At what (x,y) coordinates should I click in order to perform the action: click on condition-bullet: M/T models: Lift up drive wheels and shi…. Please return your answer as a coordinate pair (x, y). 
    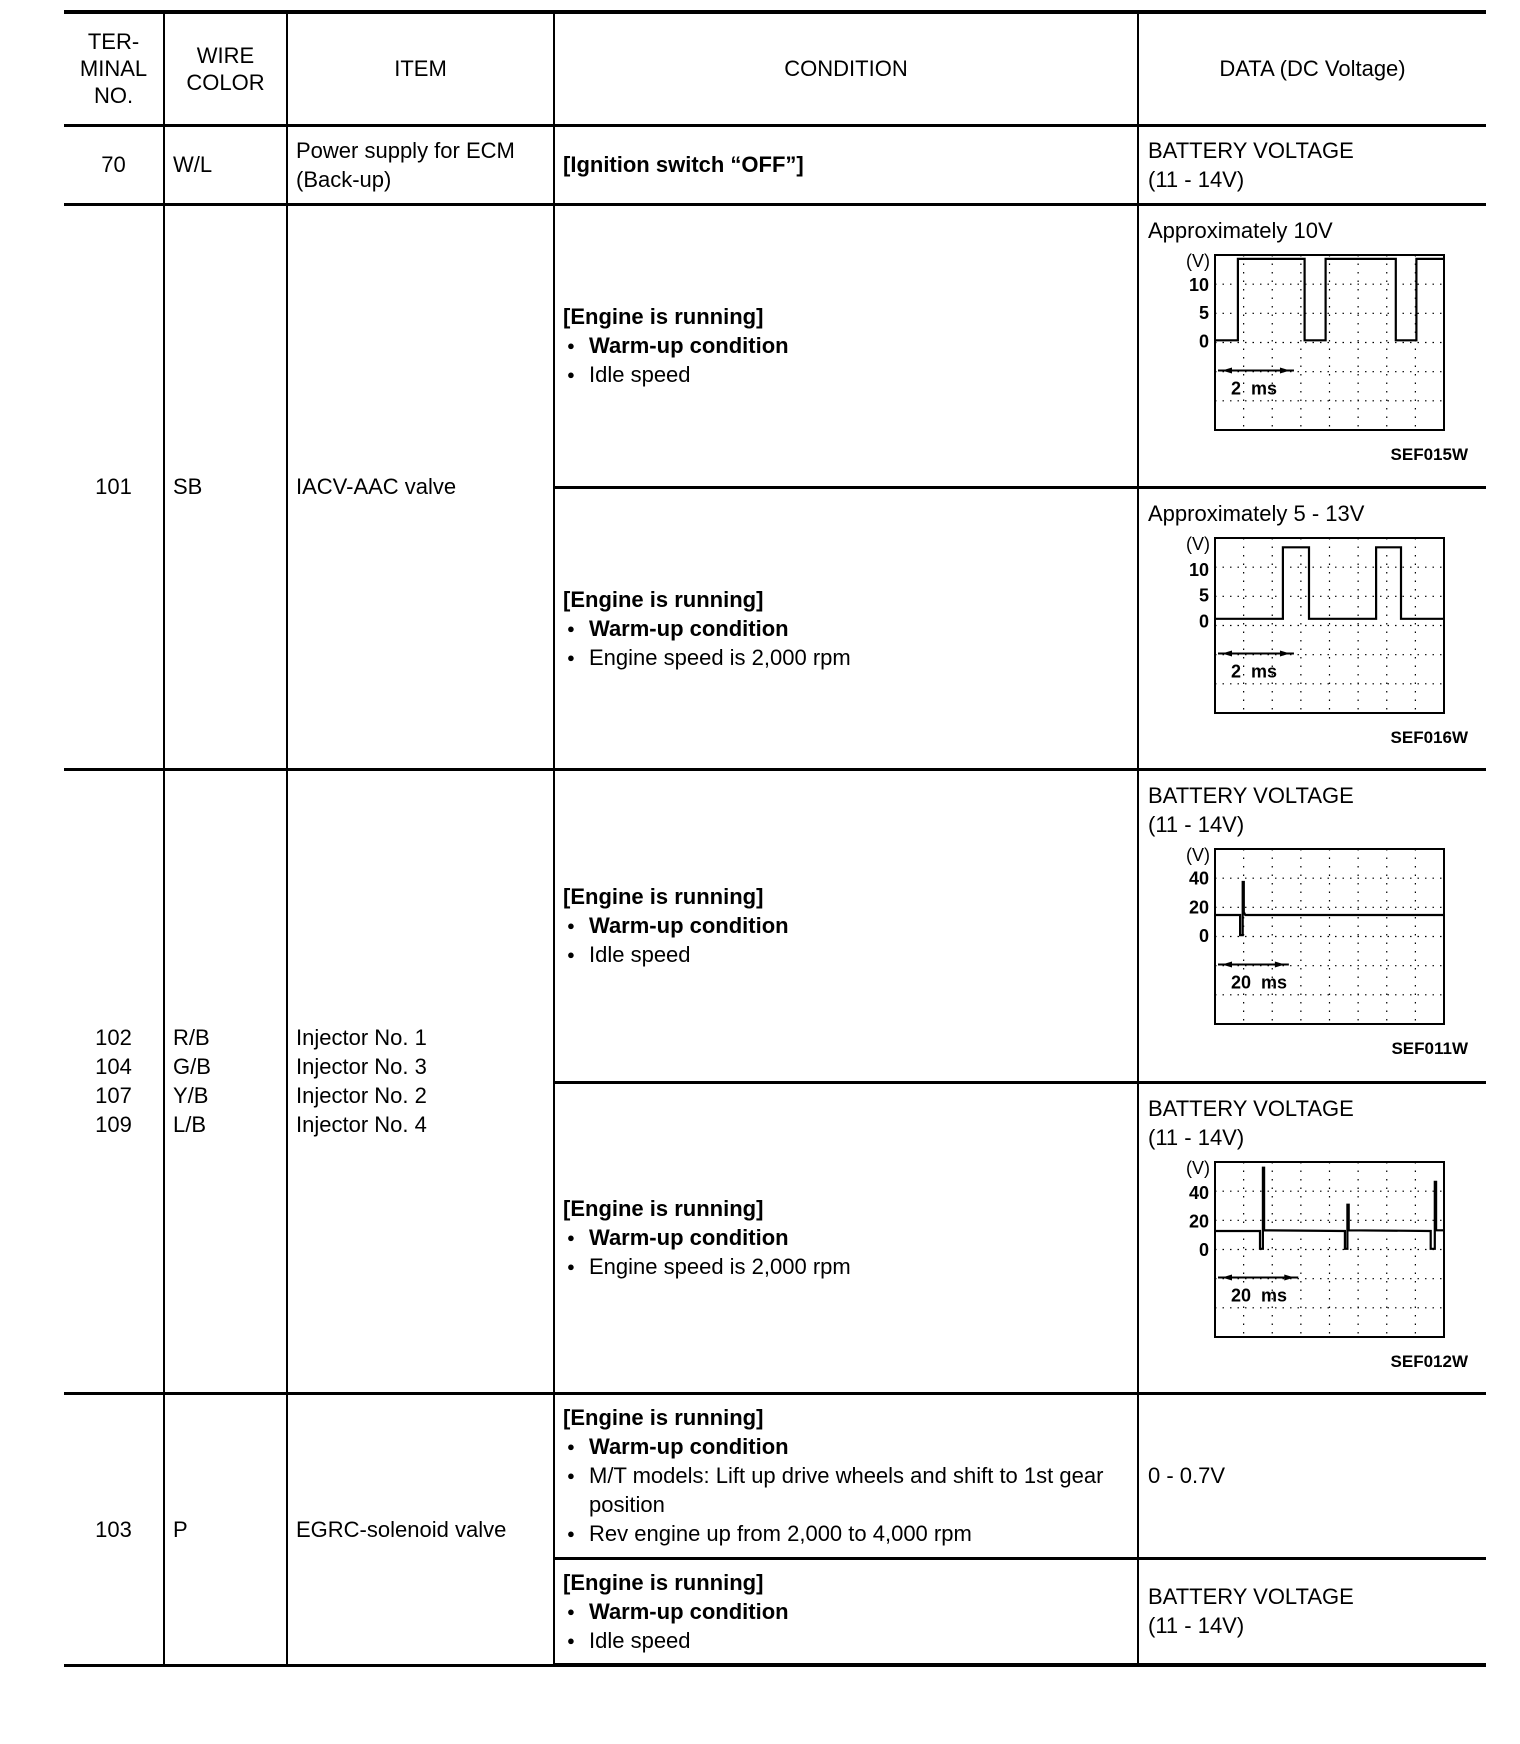
    Looking at the image, I should click on (846, 1490).